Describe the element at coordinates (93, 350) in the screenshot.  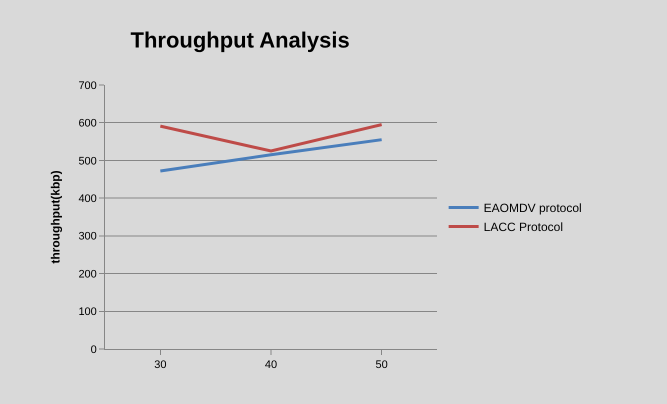
I see `y-tick-label: 0` at that location.